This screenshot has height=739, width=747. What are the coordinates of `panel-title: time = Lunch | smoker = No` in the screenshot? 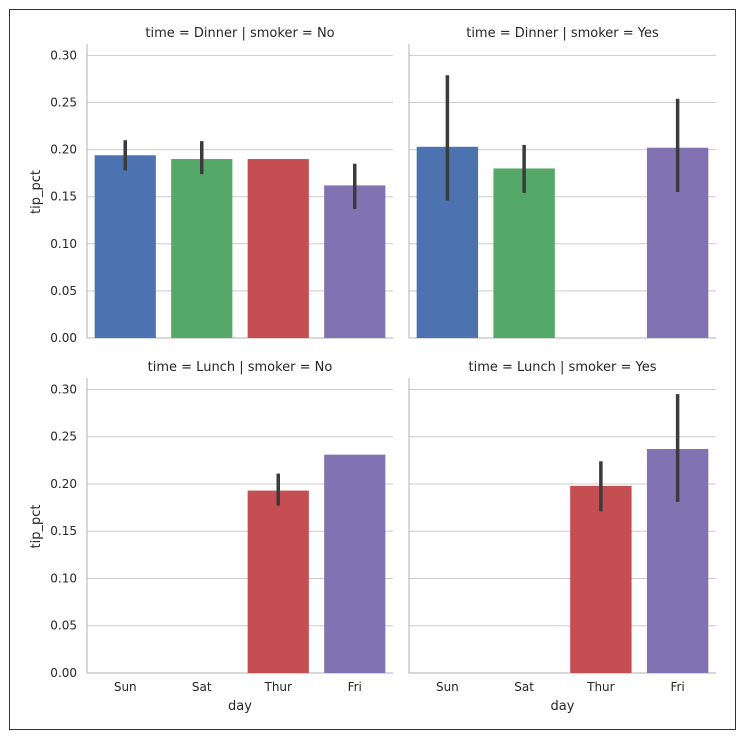 It's located at (240, 367).